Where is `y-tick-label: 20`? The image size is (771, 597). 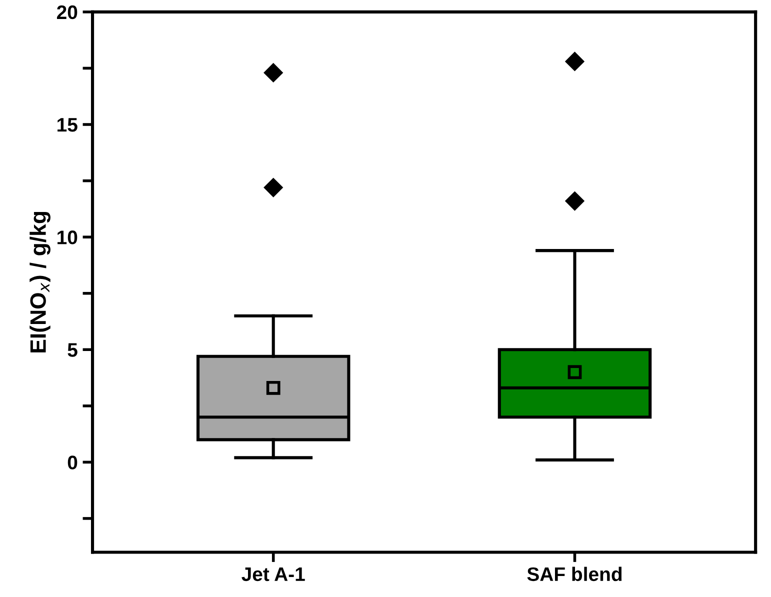 y-tick-label: 20 is located at coordinates (67, 12).